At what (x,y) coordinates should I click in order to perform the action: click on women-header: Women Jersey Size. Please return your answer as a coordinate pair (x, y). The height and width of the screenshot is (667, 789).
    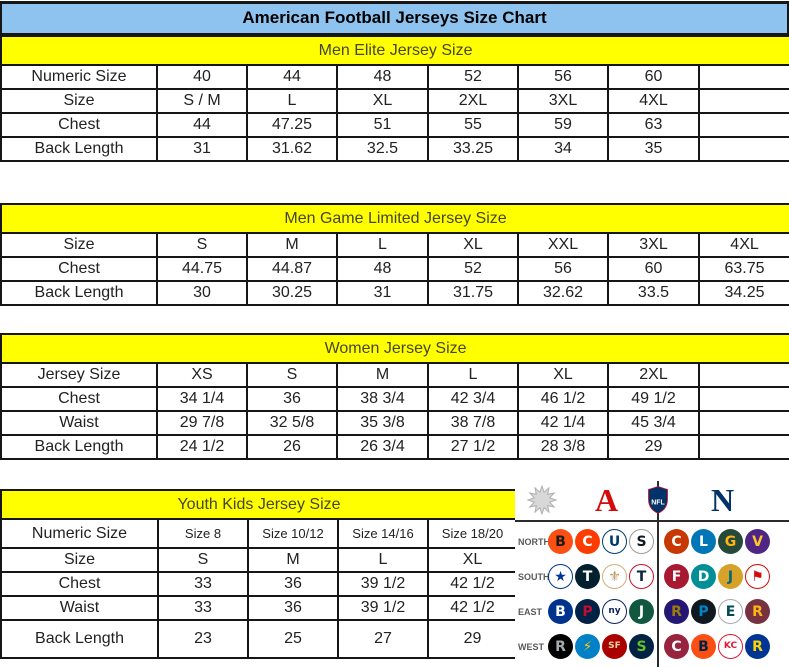
    Looking at the image, I should click on (394, 348).